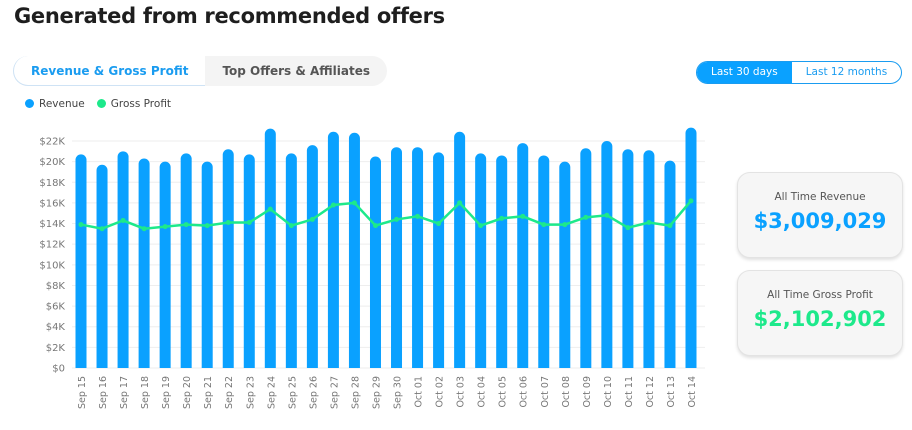 The height and width of the screenshot is (430, 912). I want to click on x-tick-label: Oct 12, so click(650, 392).